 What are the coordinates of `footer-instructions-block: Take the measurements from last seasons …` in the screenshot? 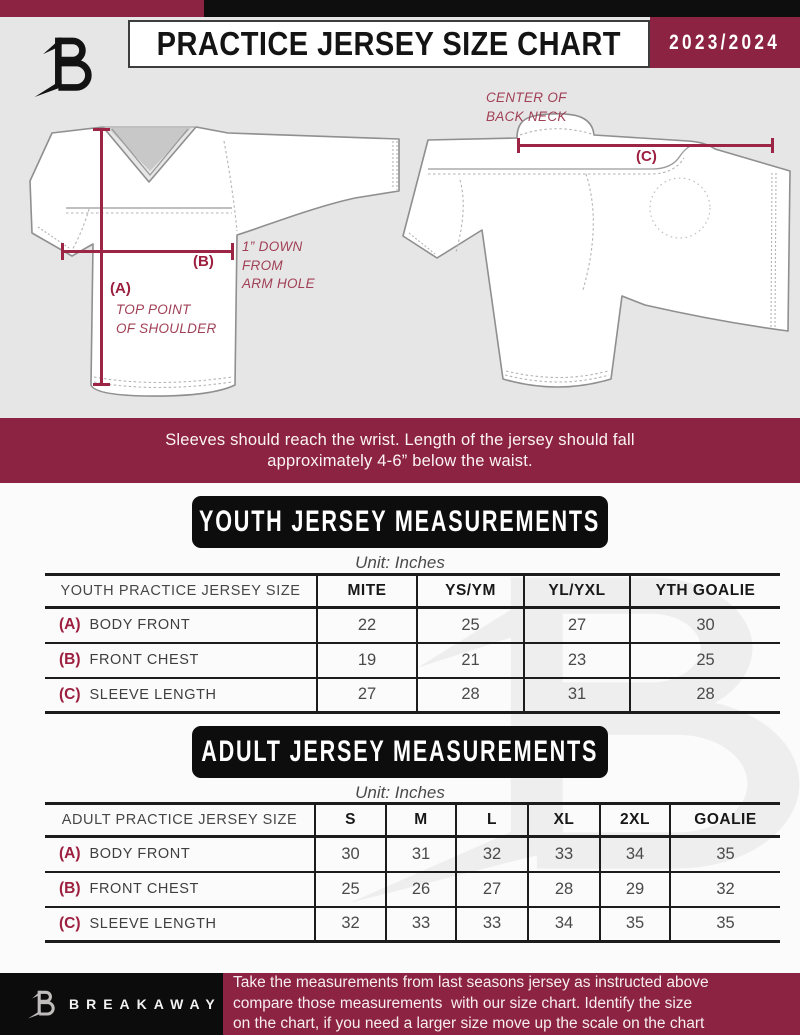 It's located at (511, 1004).